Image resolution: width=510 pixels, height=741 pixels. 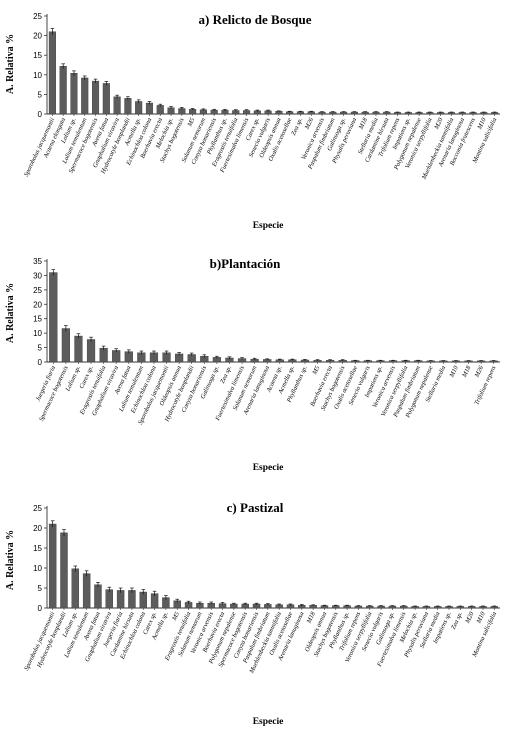 What do you see at coordinates (255, 507) in the screenshot?
I see `chart-title: c) Pastizal` at bounding box center [255, 507].